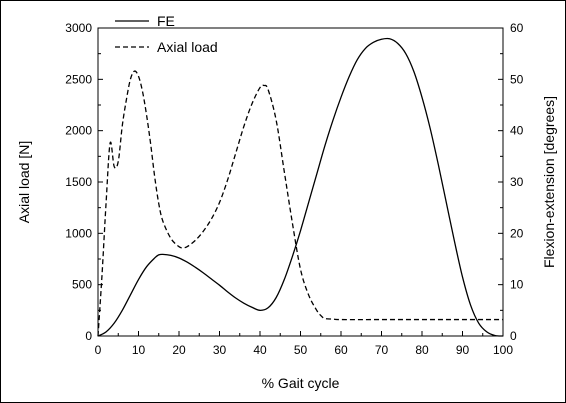  What do you see at coordinates (517, 28) in the screenshot?
I see `y-right-tick-label: 60` at bounding box center [517, 28].